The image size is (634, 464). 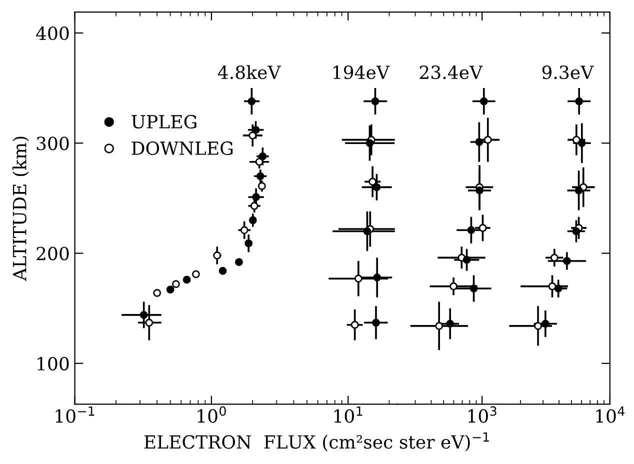 What do you see at coordinates (451, 72) in the screenshot?
I see `annotation: 23.4eV` at bounding box center [451, 72].